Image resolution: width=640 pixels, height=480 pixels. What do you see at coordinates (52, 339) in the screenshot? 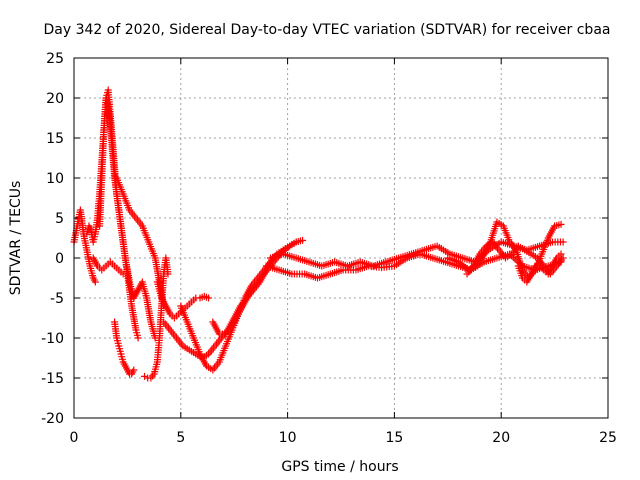
I see `y-tick-label: -10` at bounding box center [52, 339].